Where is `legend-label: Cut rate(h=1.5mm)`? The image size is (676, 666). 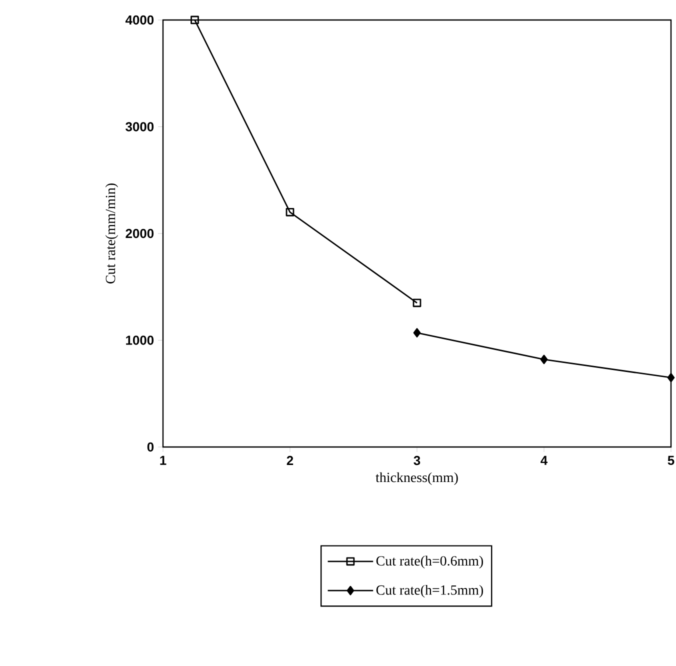 legend-label: Cut rate(h=1.5mm) is located at coordinates (430, 591).